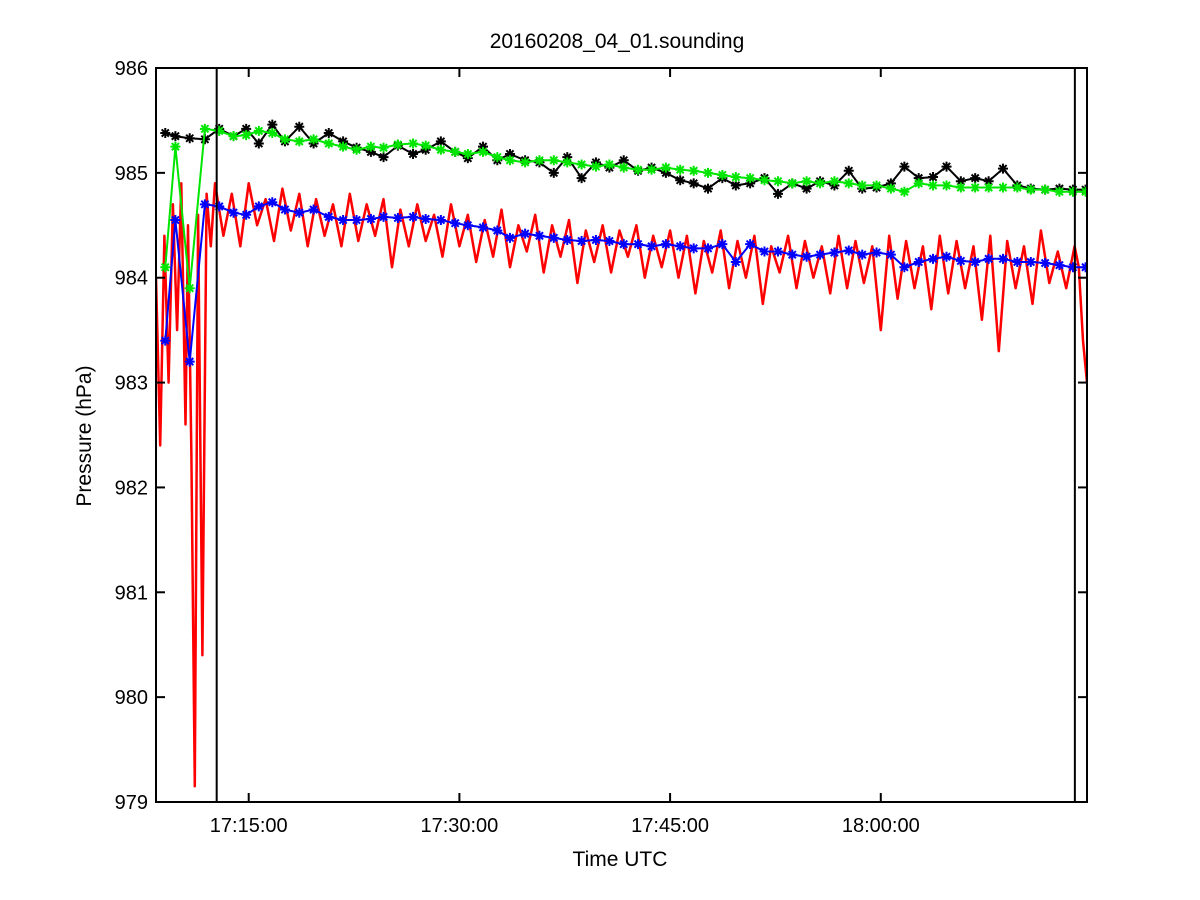 This screenshot has height=900, width=1200. What do you see at coordinates (249, 826) in the screenshot?
I see `x-tick-label: 17:15:00` at bounding box center [249, 826].